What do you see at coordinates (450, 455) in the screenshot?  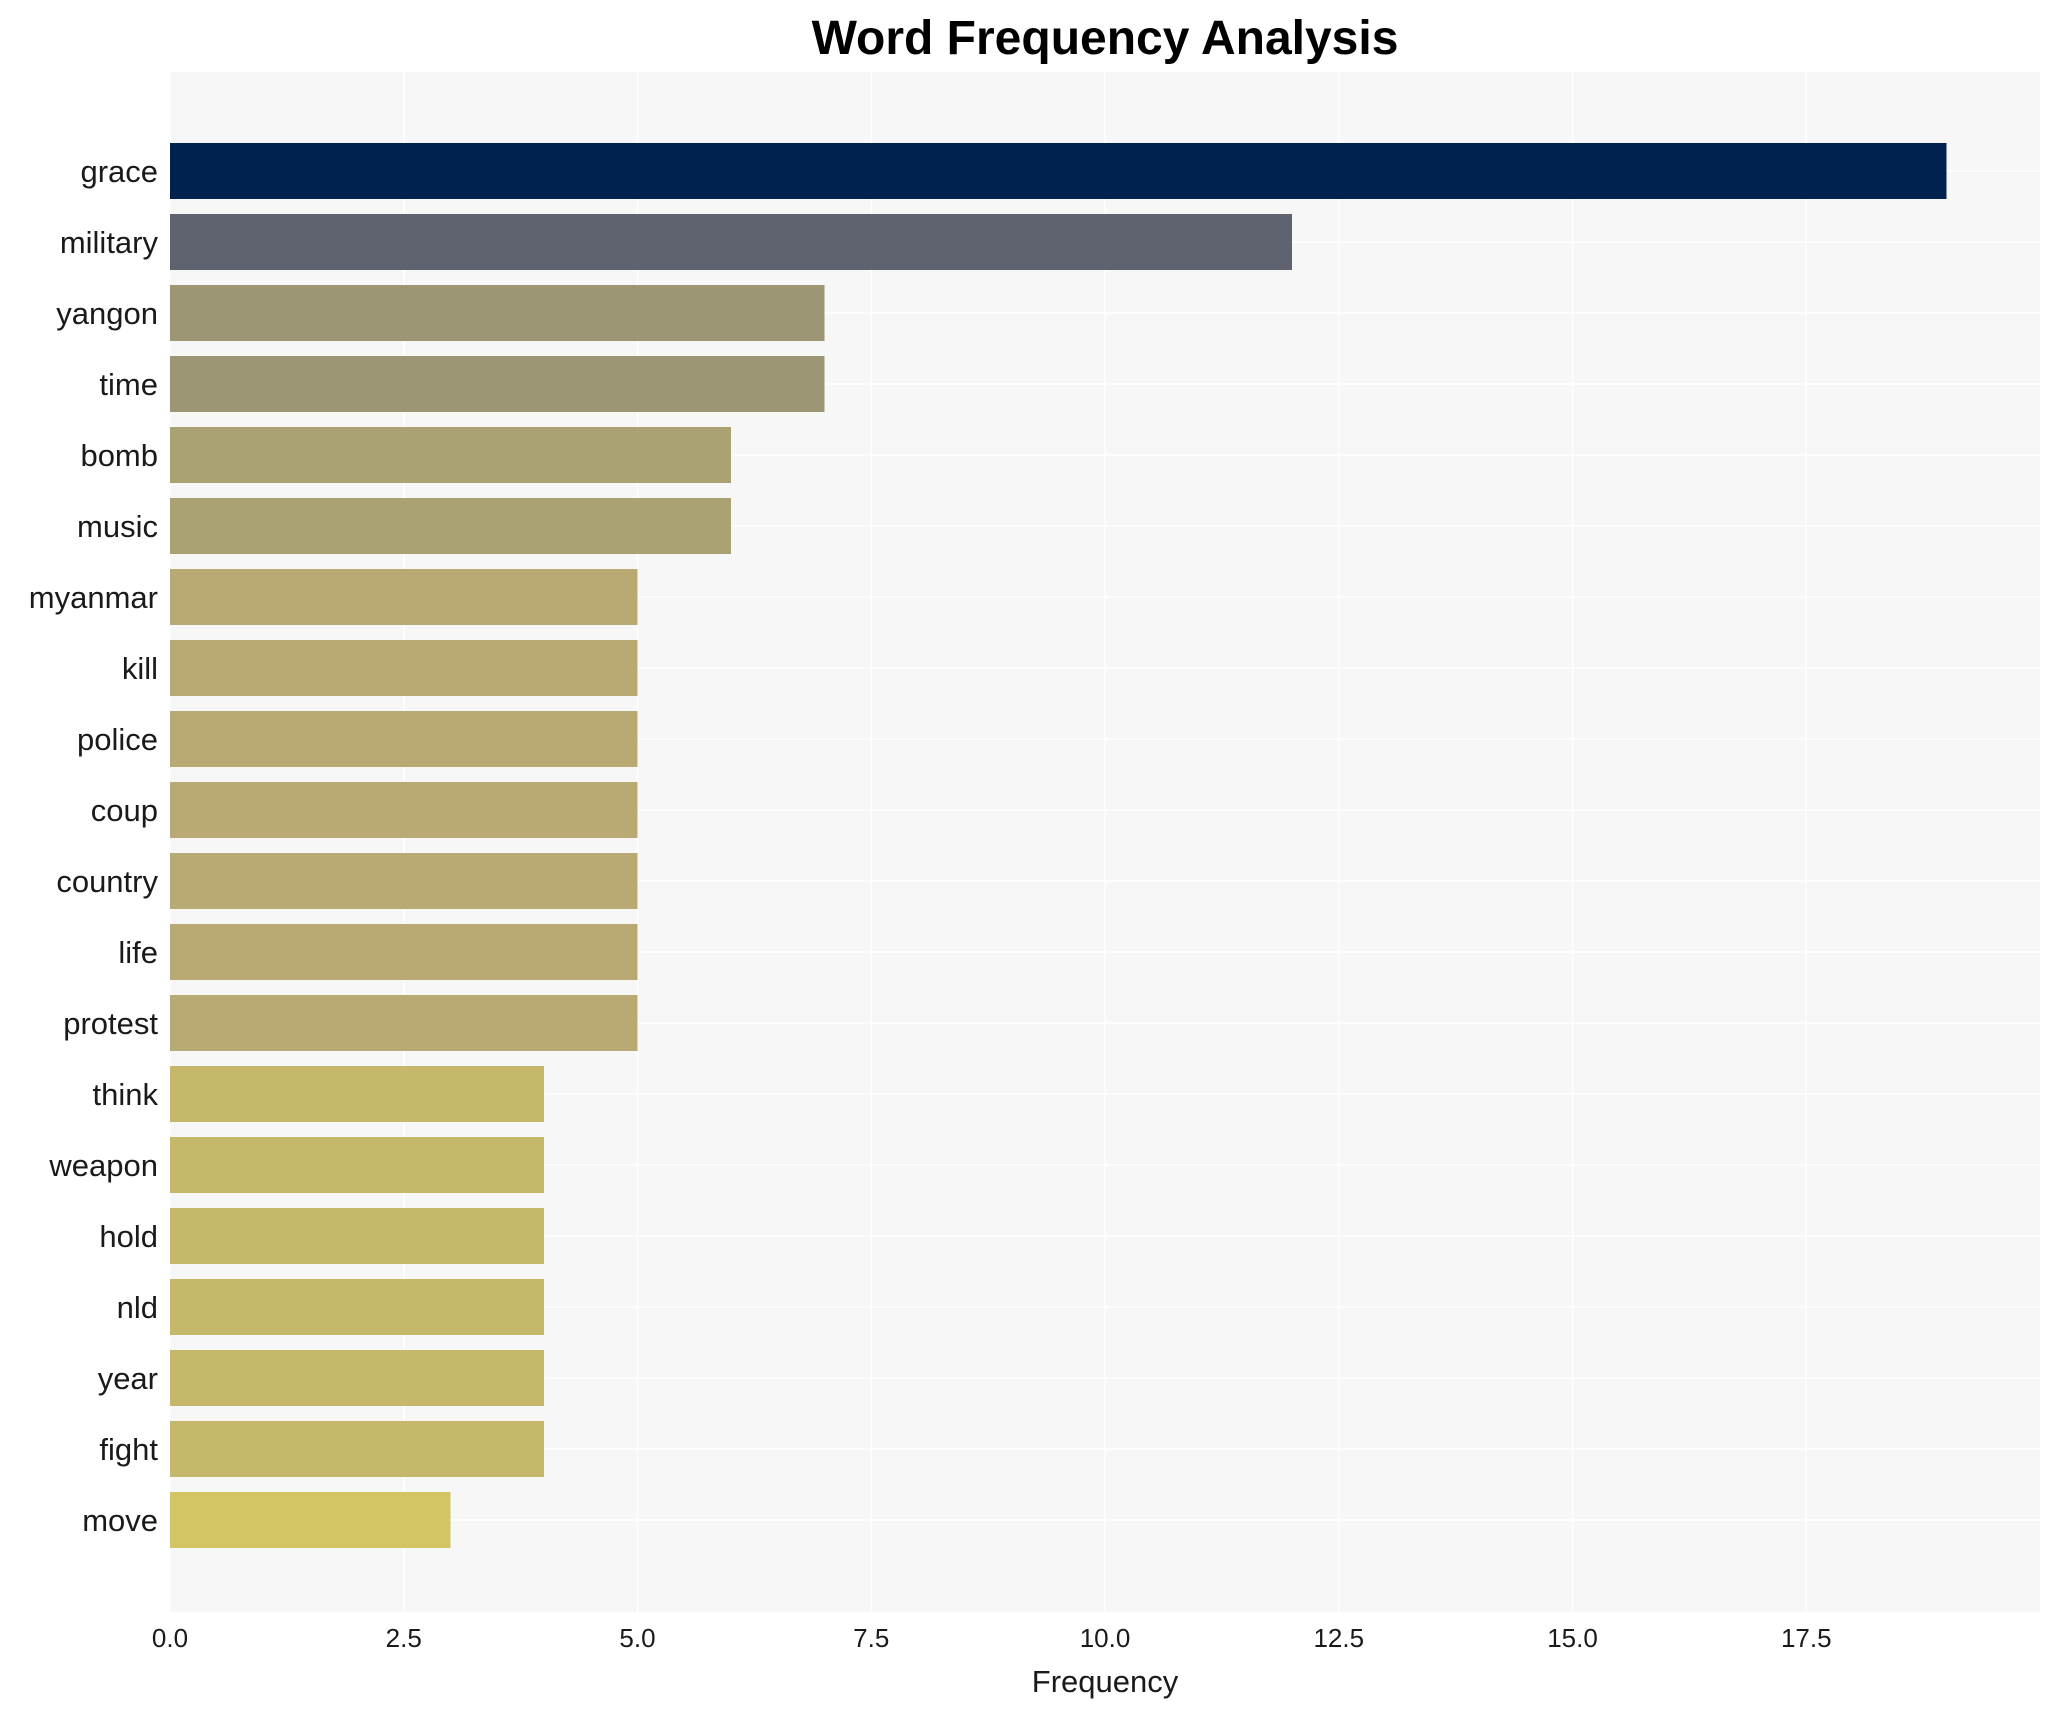 I see `bar-bomb` at bounding box center [450, 455].